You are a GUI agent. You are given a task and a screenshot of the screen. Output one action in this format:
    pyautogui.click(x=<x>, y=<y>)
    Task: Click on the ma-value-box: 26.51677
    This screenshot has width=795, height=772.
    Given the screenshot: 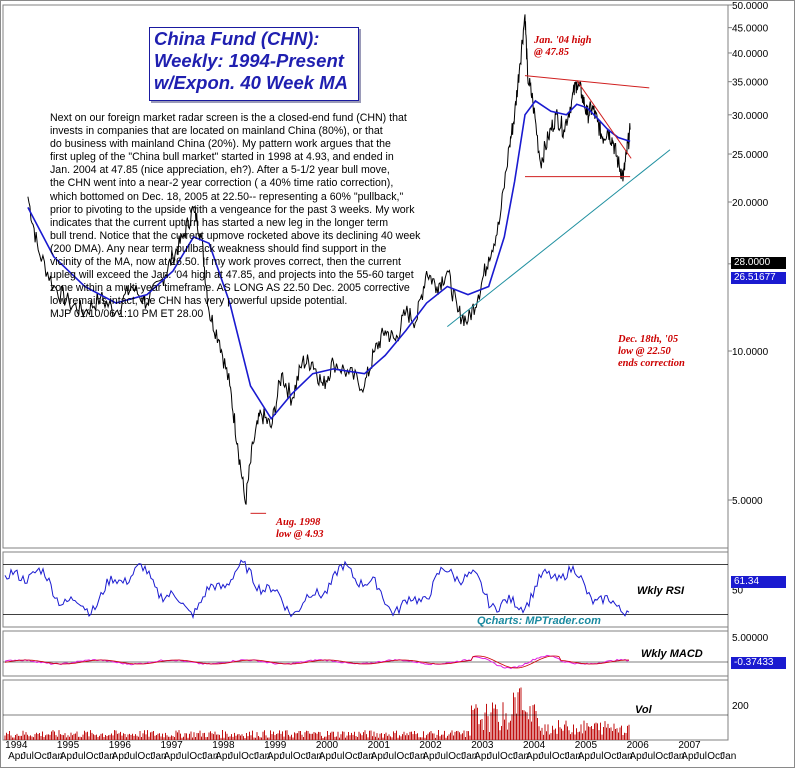 What is the action you would take?
    pyautogui.click(x=758, y=278)
    